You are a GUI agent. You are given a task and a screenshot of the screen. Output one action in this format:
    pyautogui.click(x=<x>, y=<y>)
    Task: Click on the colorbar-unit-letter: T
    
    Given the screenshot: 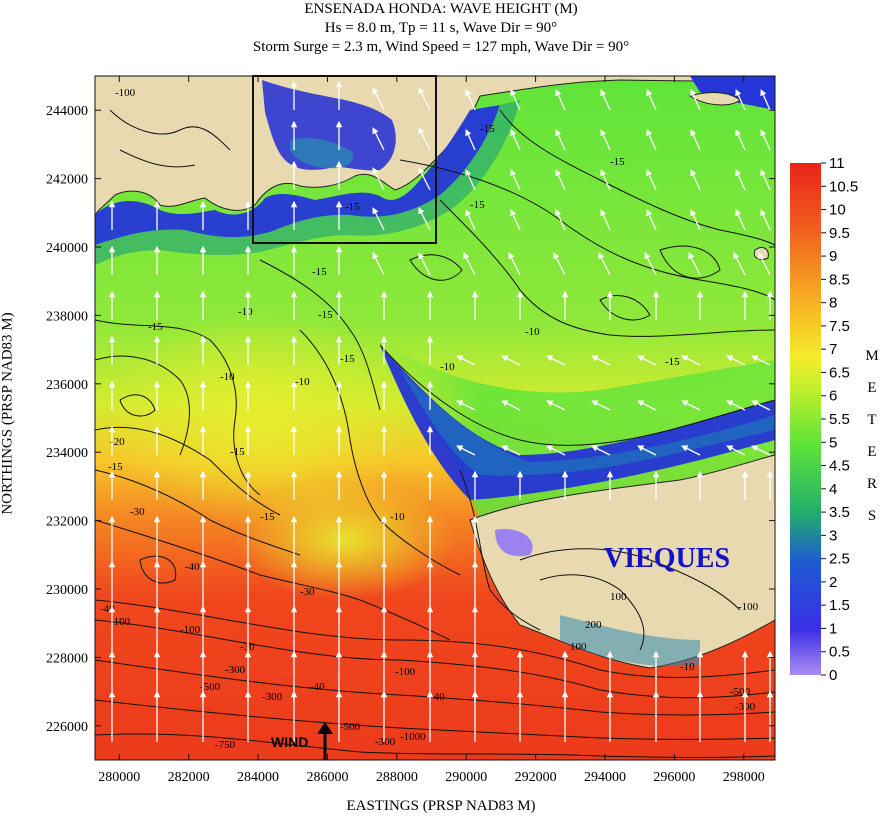 What is the action you would take?
    pyautogui.click(x=872, y=420)
    